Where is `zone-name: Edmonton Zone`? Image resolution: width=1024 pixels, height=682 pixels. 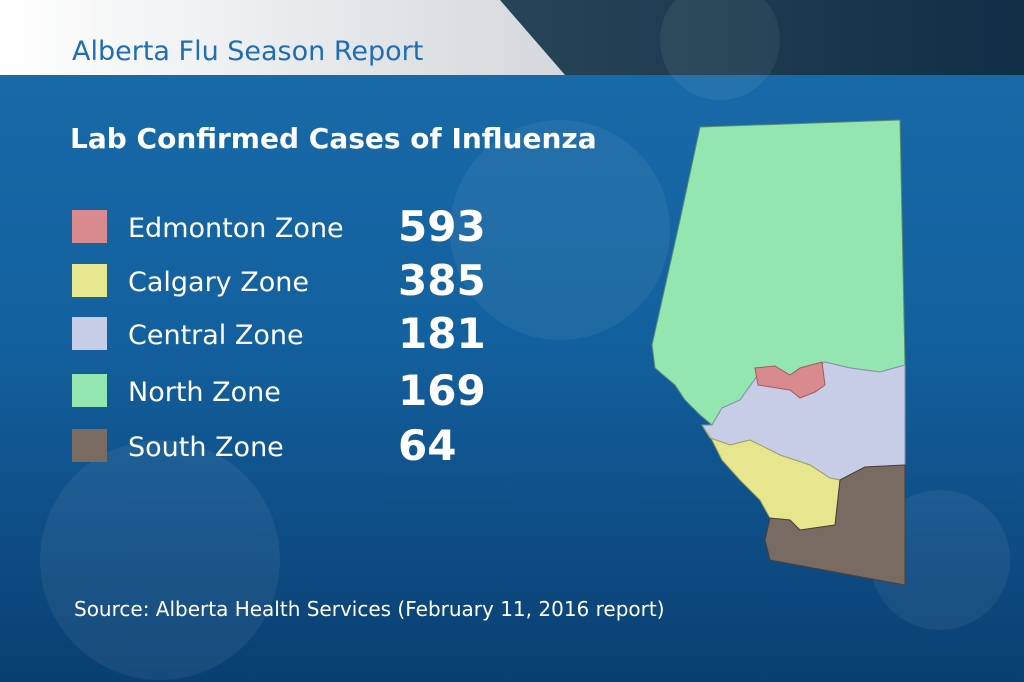 zone-name: Edmonton Zone is located at coordinates (236, 228).